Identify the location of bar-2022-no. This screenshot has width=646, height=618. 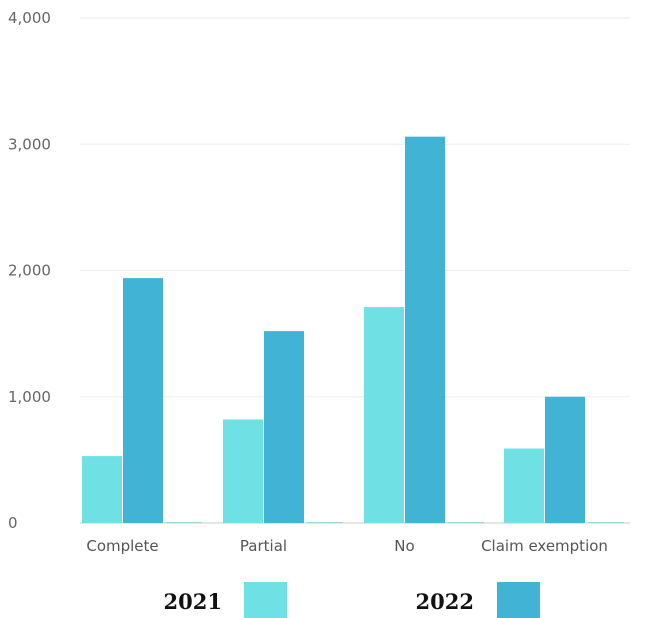
(425, 330).